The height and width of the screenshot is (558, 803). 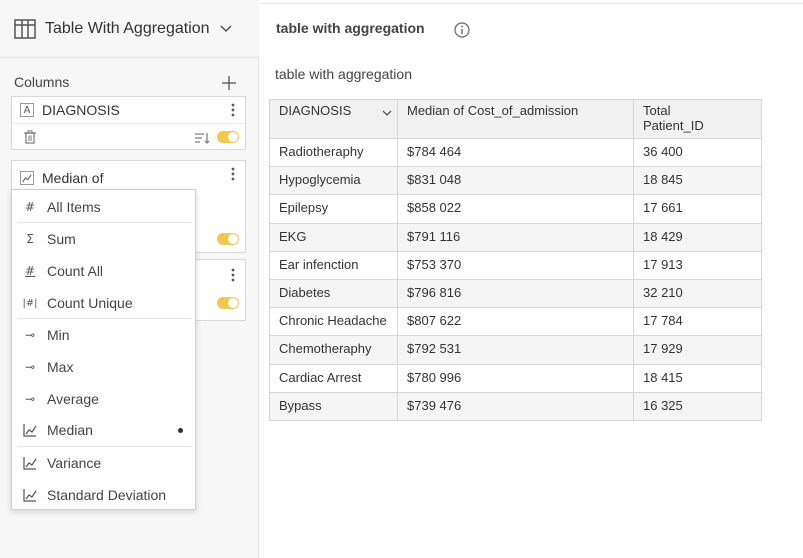 I want to click on menu-item-sum: Σ Sum, so click(x=103, y=239).